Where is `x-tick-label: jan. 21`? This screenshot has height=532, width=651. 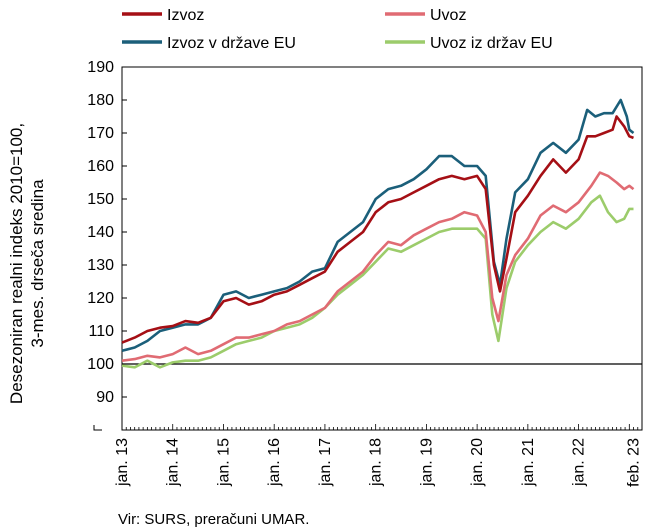
x-tick-label: jan. 21 is located at coordinates (528, 462).